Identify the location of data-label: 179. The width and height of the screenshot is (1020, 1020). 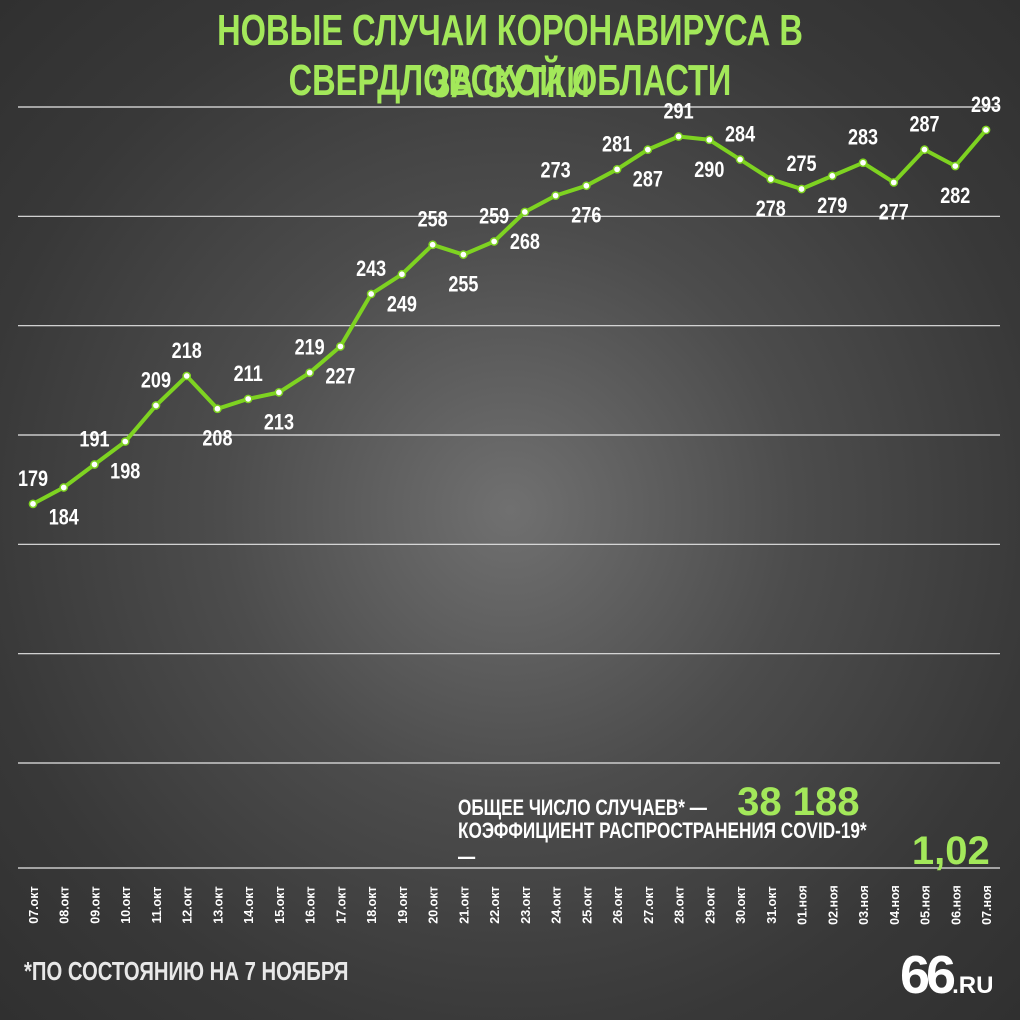
(33, 479).